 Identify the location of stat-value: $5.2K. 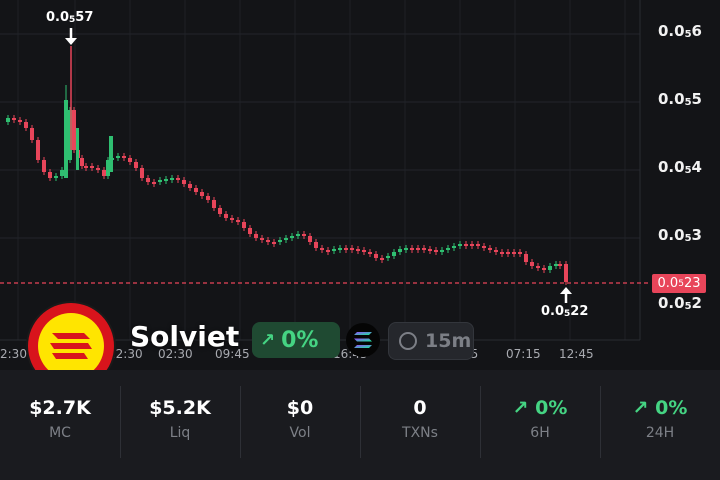
(180, 408).